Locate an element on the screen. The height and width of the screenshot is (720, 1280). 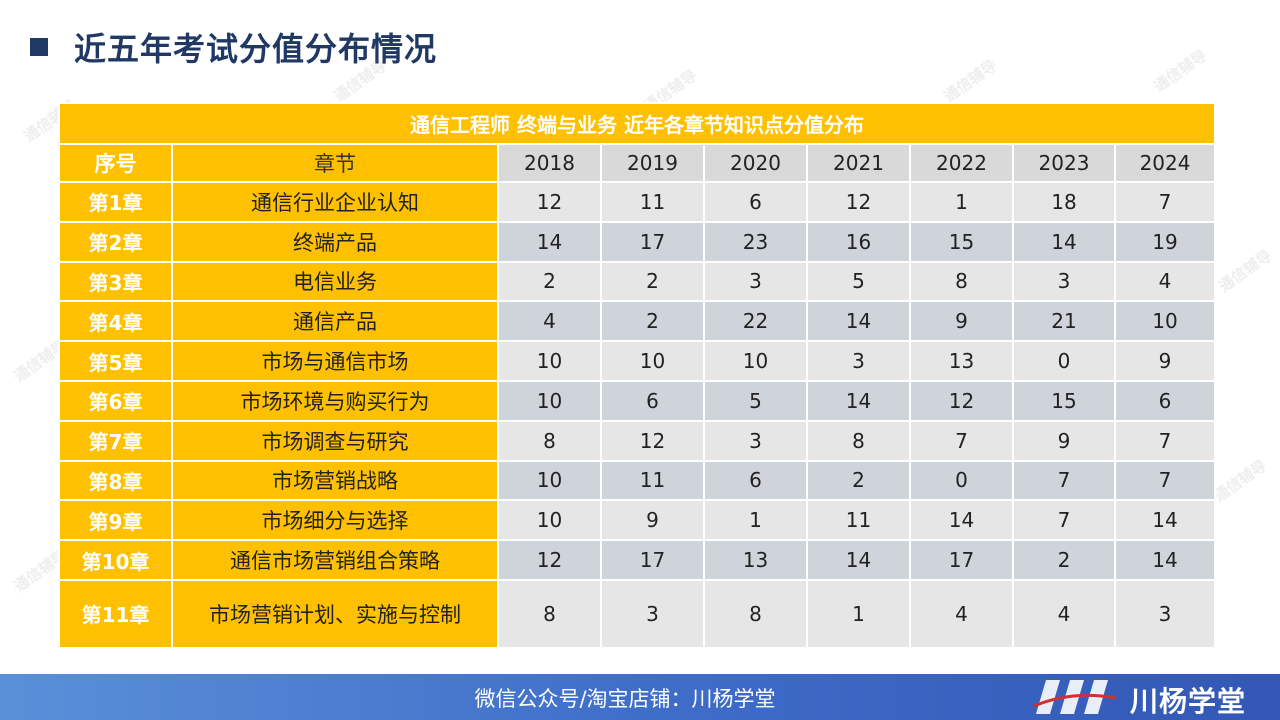
table-row: 第6章 市场环境与购买行为 10 6 5 14 12 15 6 is located at coordinates (637, 400).